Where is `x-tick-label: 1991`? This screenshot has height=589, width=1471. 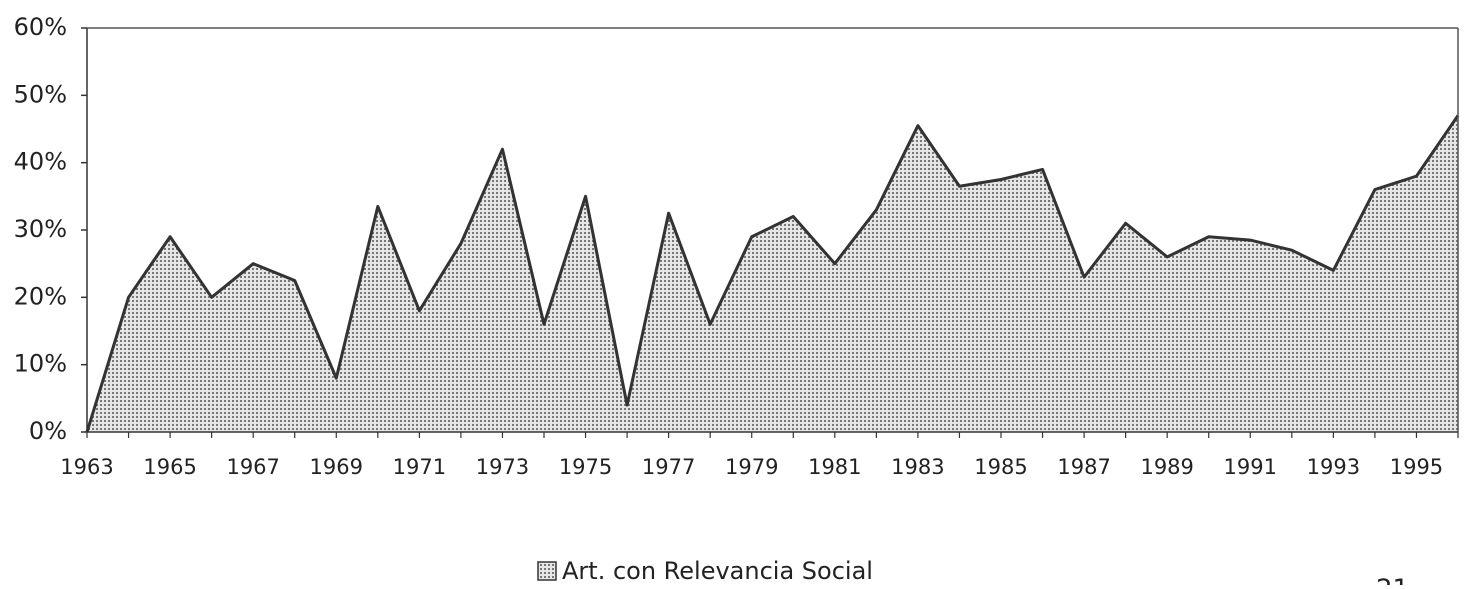 x-tick-label: 1991 is located at coordinates (1250, 467).